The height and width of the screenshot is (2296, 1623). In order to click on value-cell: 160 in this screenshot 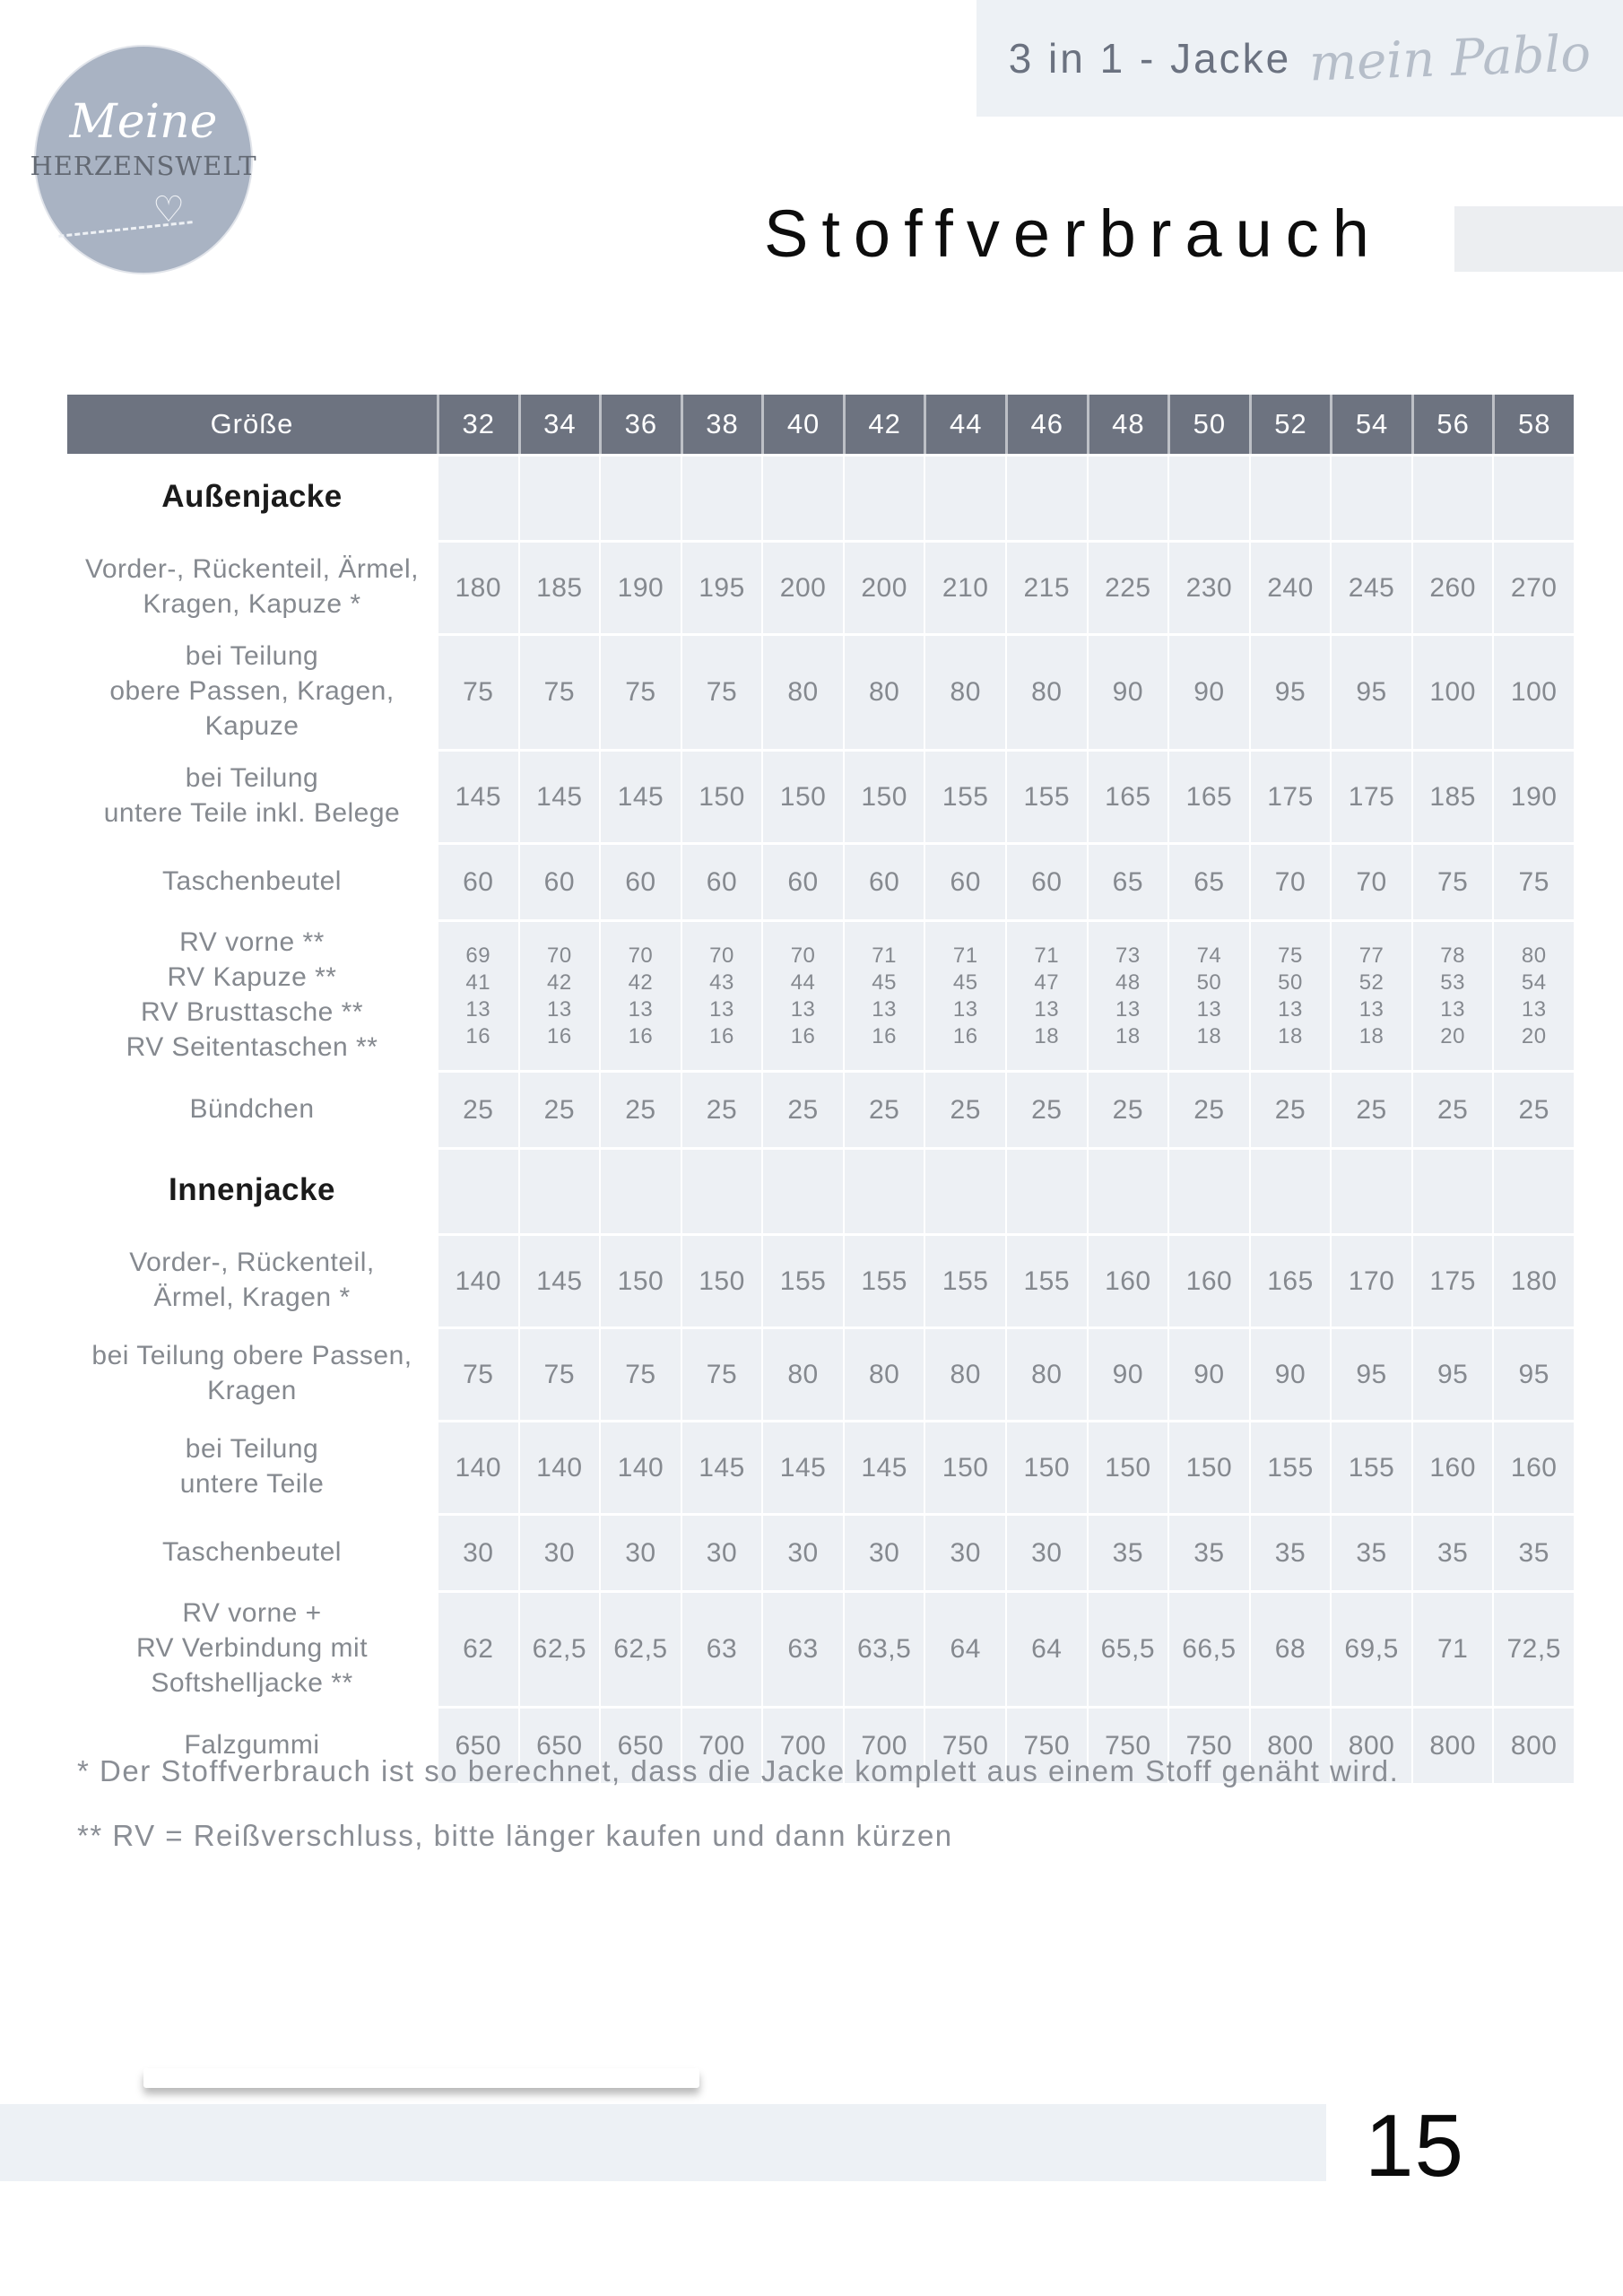, I will do `click(1127, 1279)`.